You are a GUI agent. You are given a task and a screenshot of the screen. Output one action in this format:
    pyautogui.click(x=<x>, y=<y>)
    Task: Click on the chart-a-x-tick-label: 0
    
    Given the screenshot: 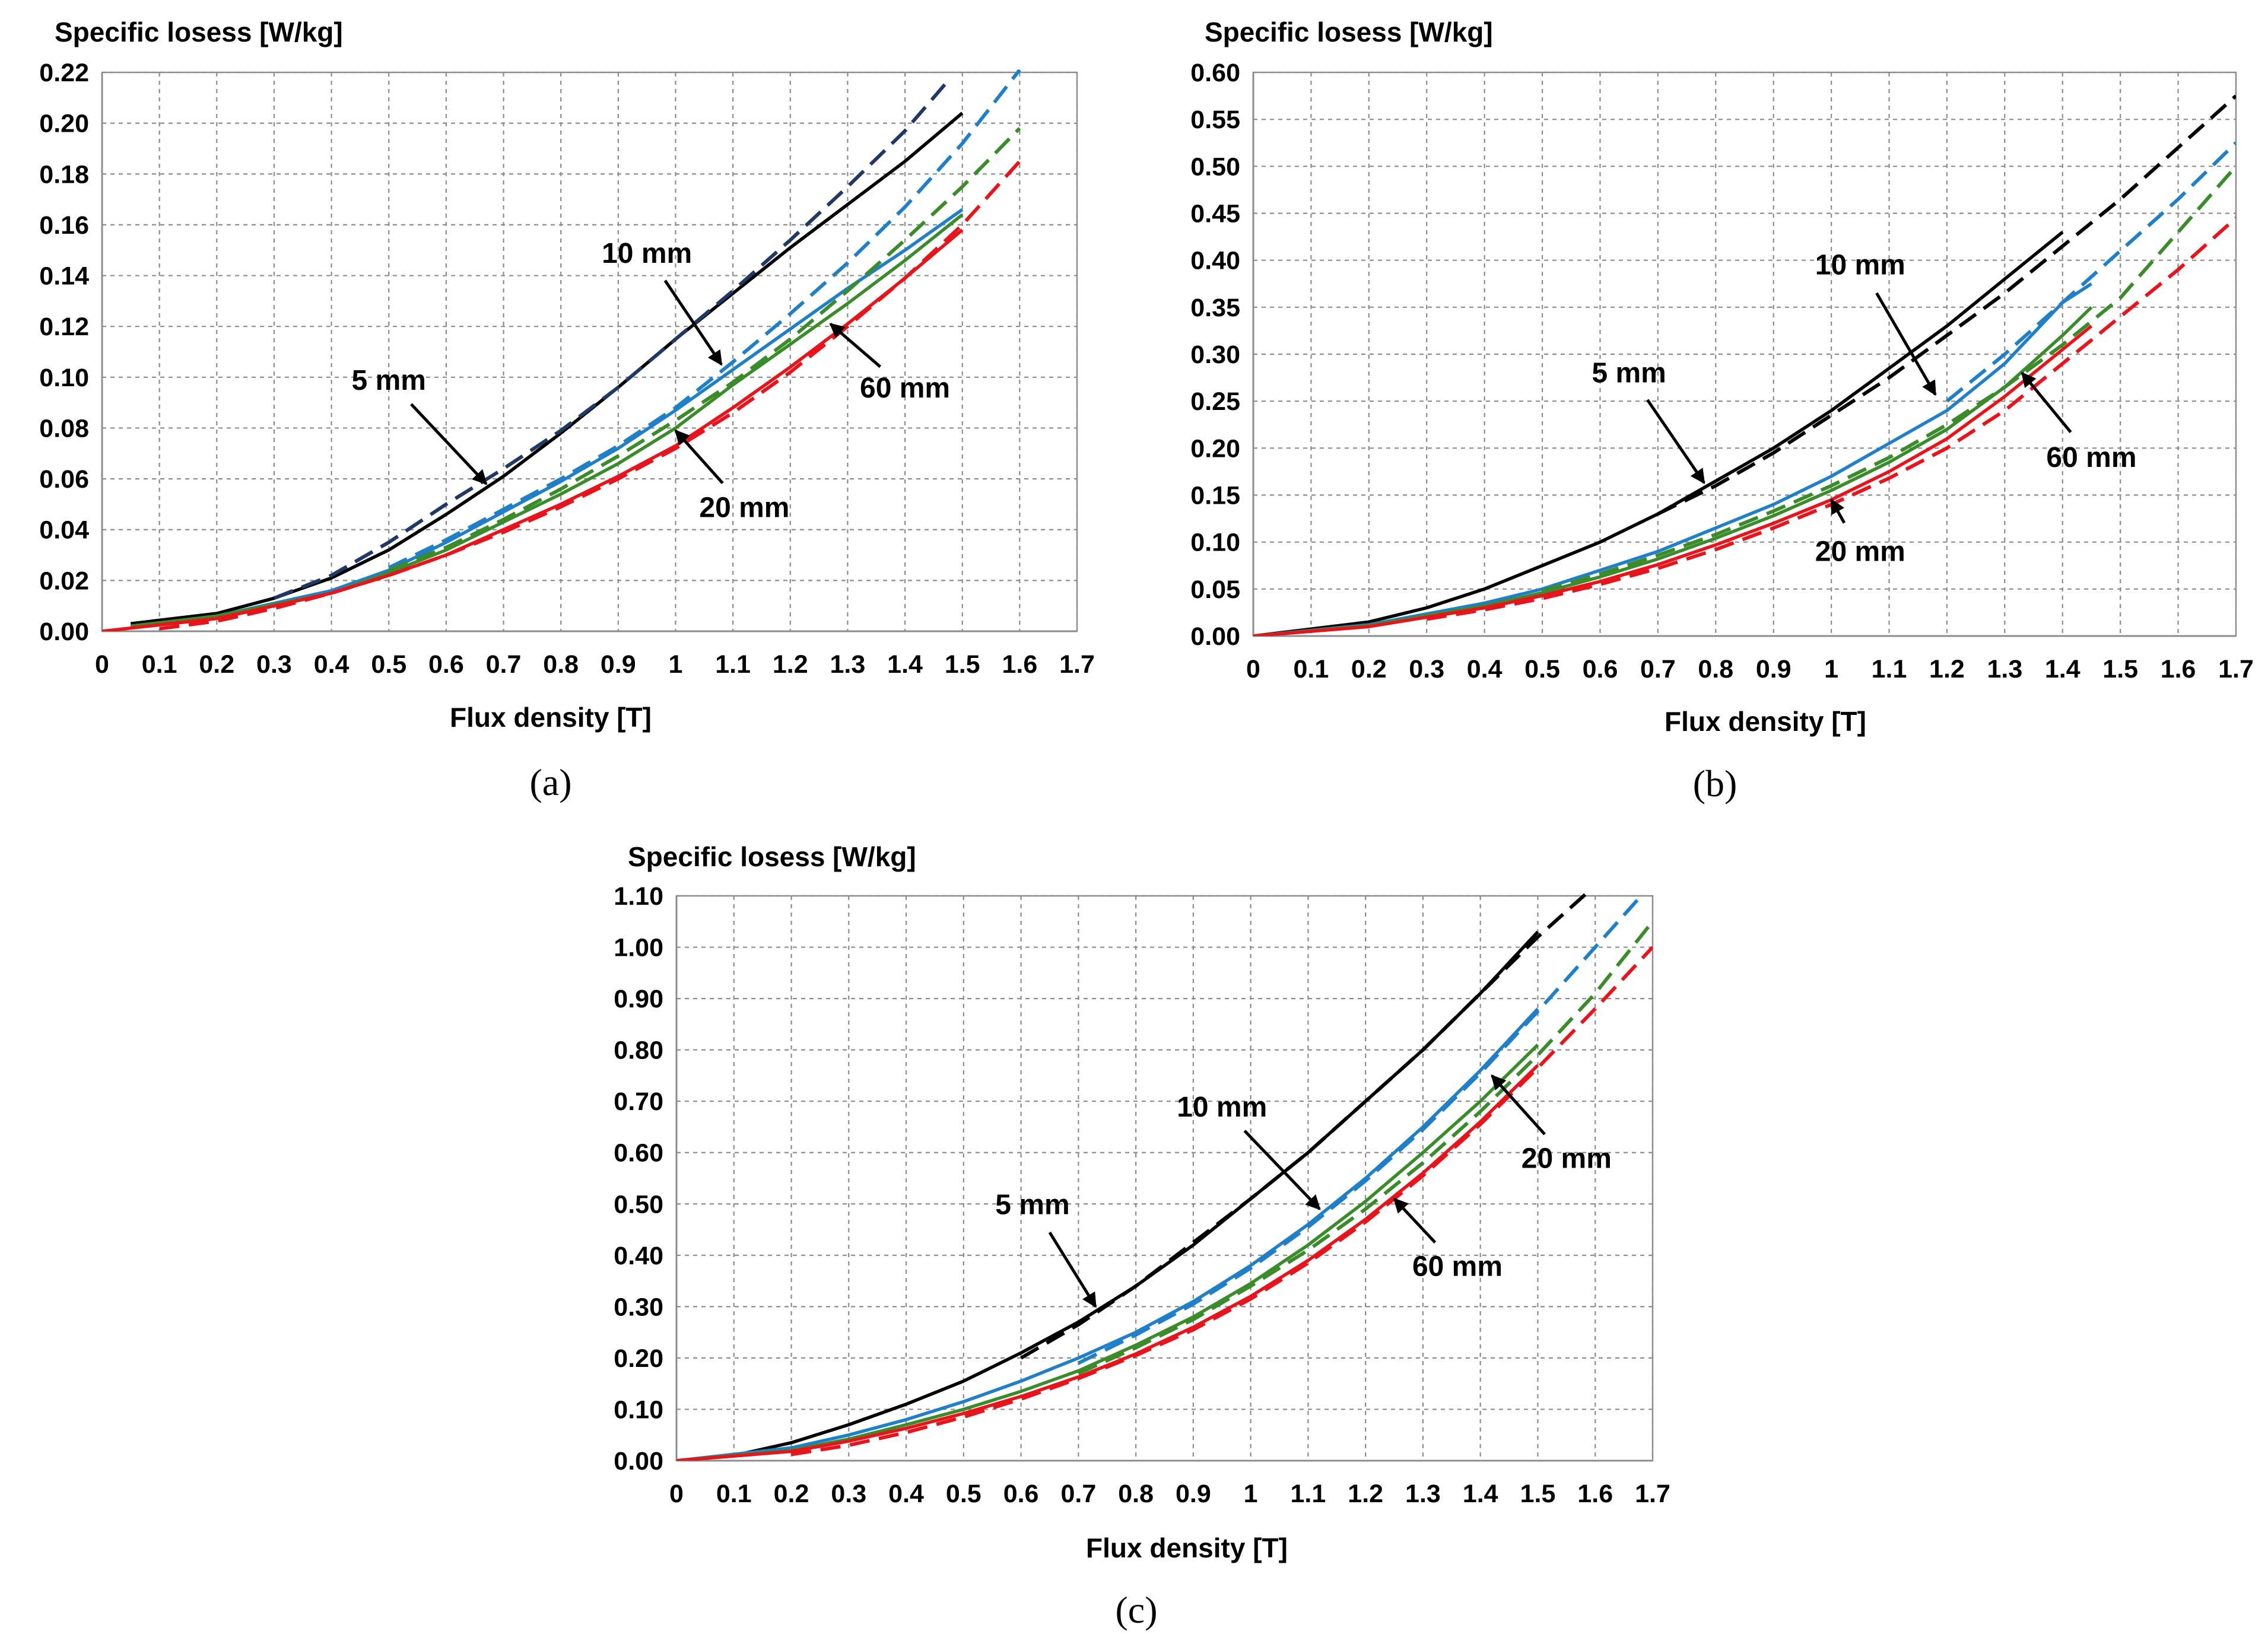 What is the action you would take?
    pyautogui.click(x=102, y=664)
    